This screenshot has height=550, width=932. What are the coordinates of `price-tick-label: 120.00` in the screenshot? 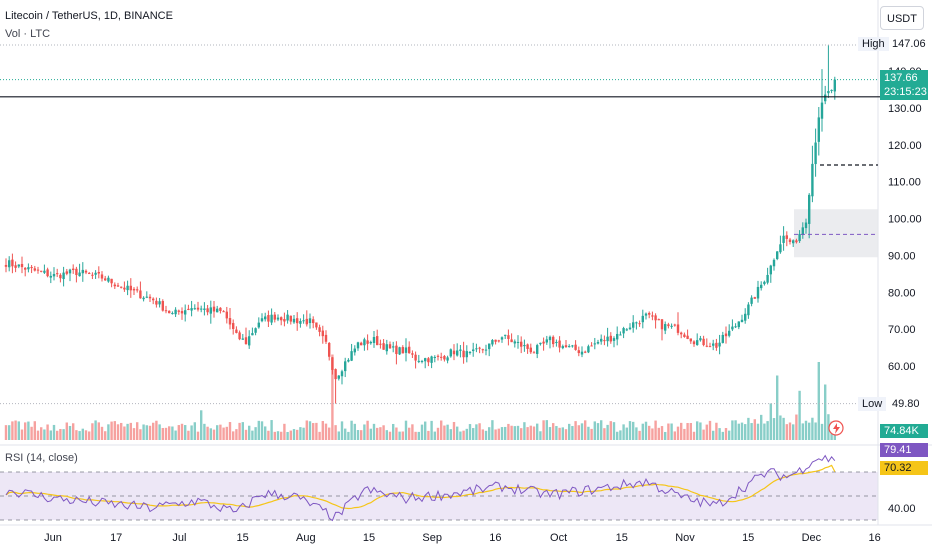 It's located at (905, 146).